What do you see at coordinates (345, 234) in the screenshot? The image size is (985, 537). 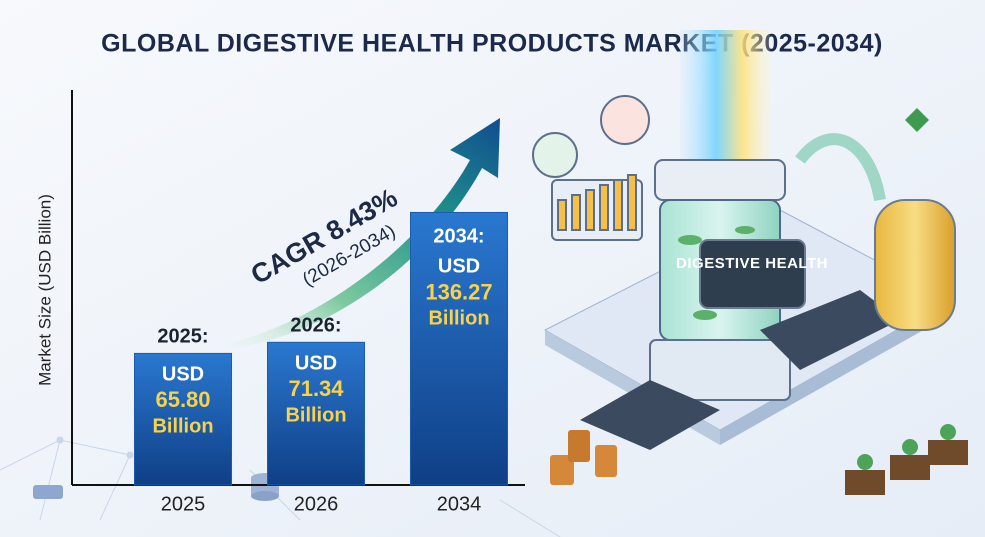 I see `growth-arrow` at bounding box center [345, 234].